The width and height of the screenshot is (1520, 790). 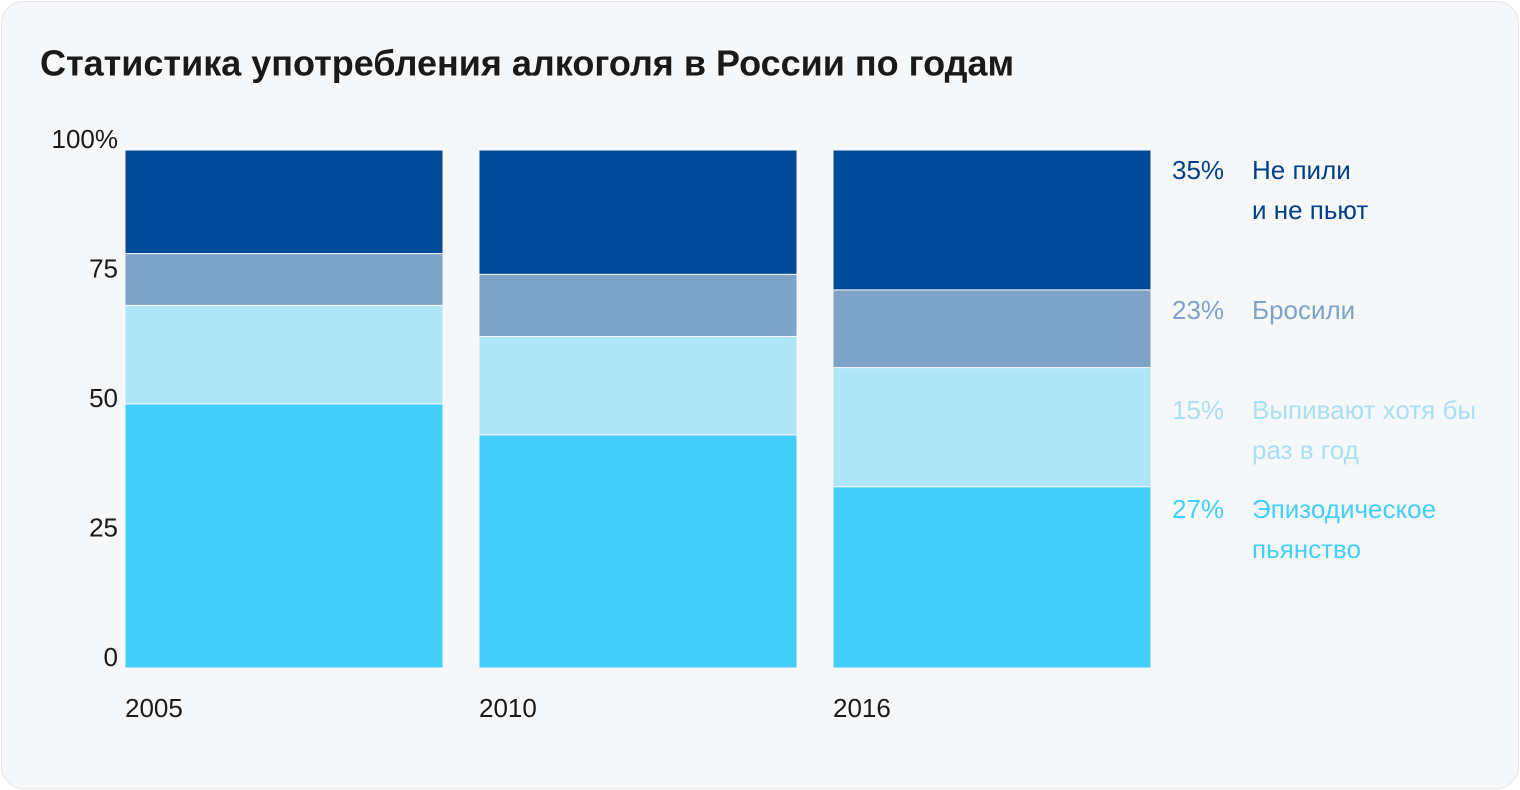 What do you see at coordinates (1198, 509) in the screenshot?
I see `legend-percent: 27%` at bounding box center [1198, 509].